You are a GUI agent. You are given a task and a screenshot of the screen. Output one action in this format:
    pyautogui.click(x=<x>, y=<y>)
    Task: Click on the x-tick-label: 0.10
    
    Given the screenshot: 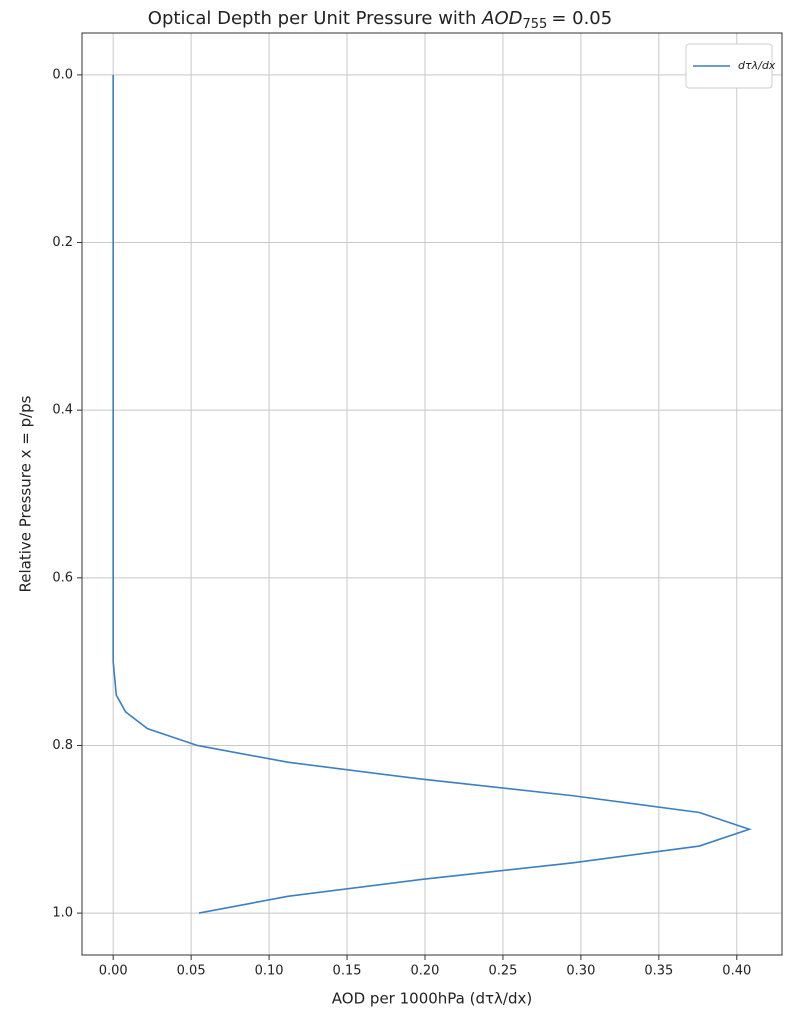 What is the action you would take?
    pyautogui.click(x=269, y=971)
    